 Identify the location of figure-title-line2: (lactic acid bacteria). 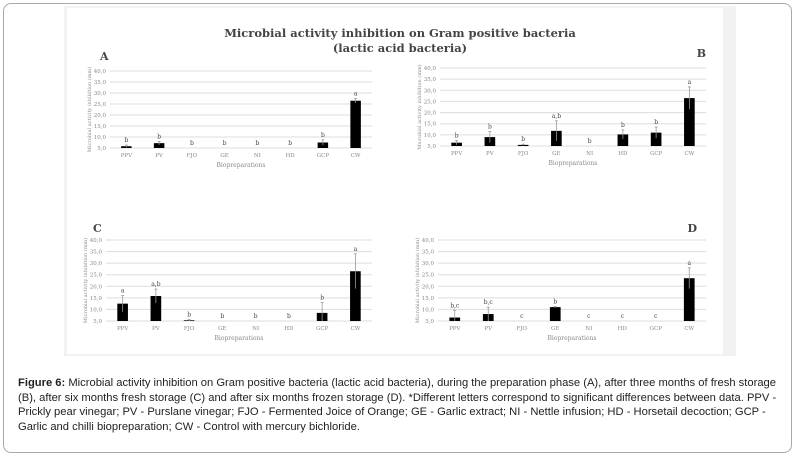
(400, 48).